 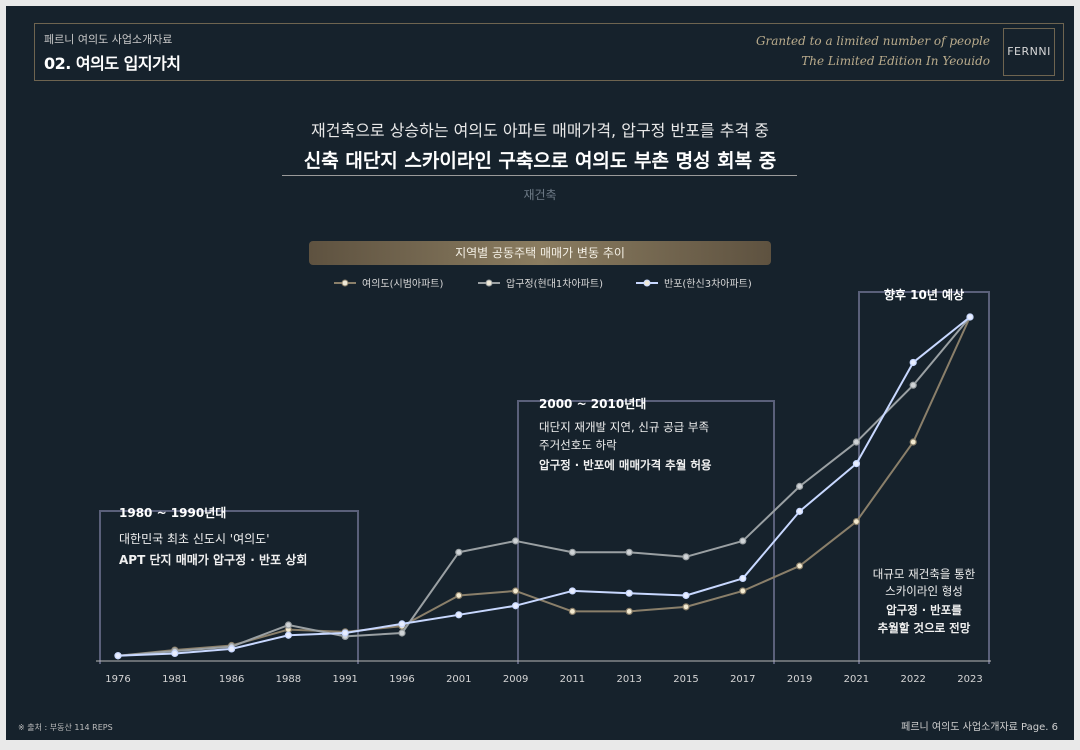 I want to click on x-tick-label: 2015, so click(x=685, y=679).